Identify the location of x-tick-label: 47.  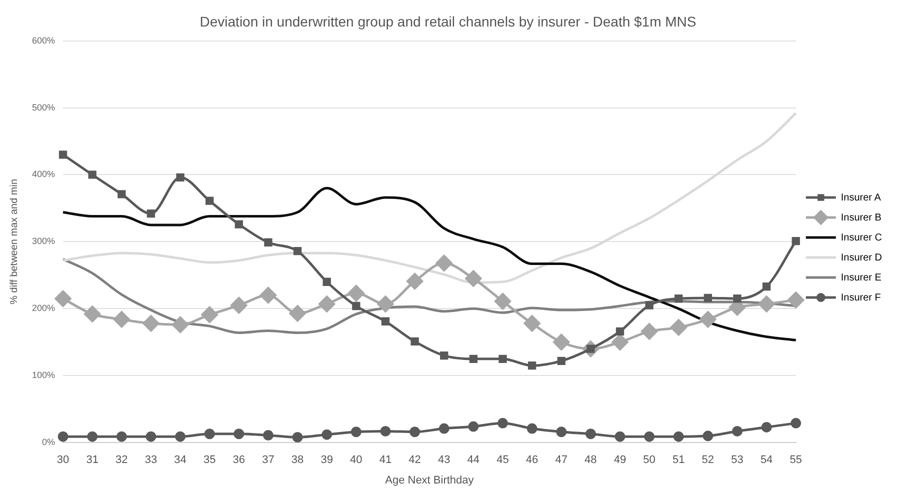
(561, 460).